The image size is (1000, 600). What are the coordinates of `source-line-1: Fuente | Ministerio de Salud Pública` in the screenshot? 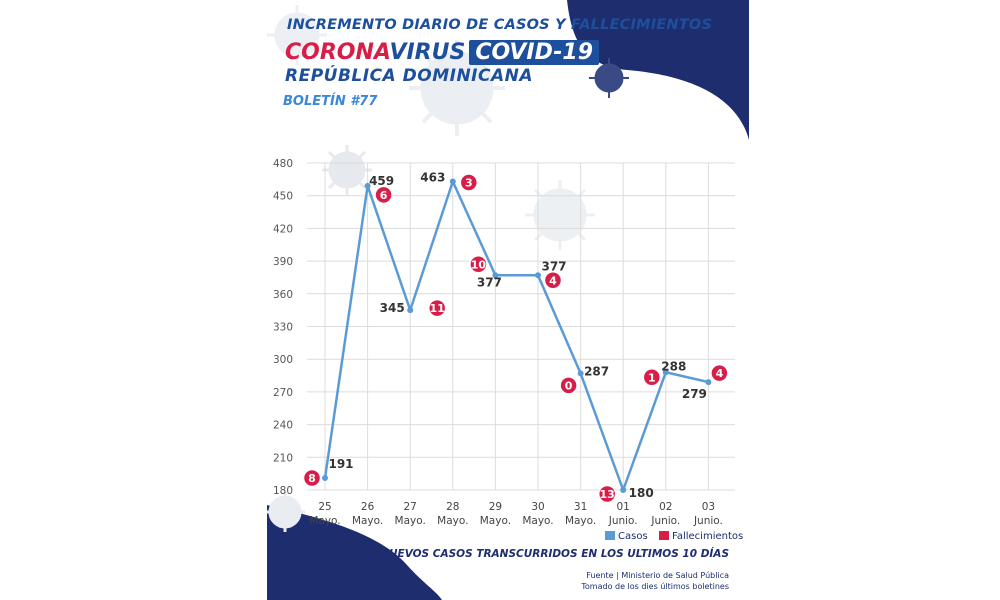 It's located at (657, 575).